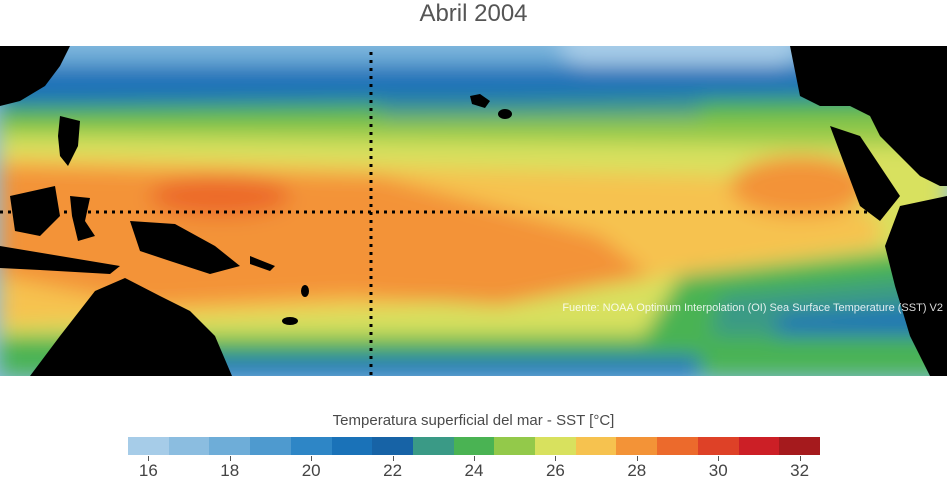  Describe the element at coordinates (185, 247) in the screenshot. I see `landmass-new-guinea` at that location.